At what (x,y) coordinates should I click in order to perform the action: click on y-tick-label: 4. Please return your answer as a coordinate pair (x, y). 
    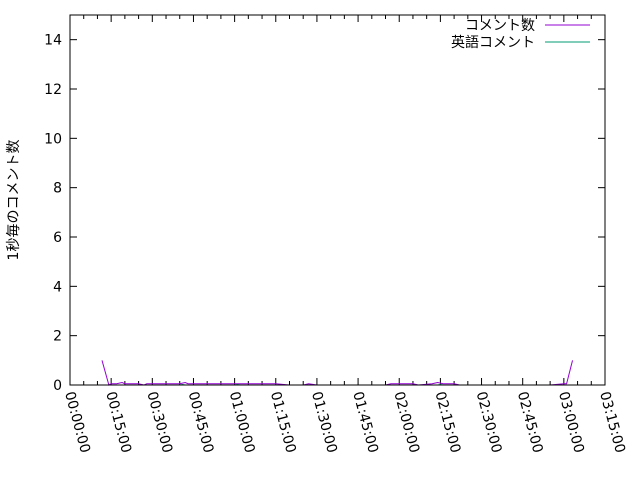
    Looking at the image, I should click on (57, 287).